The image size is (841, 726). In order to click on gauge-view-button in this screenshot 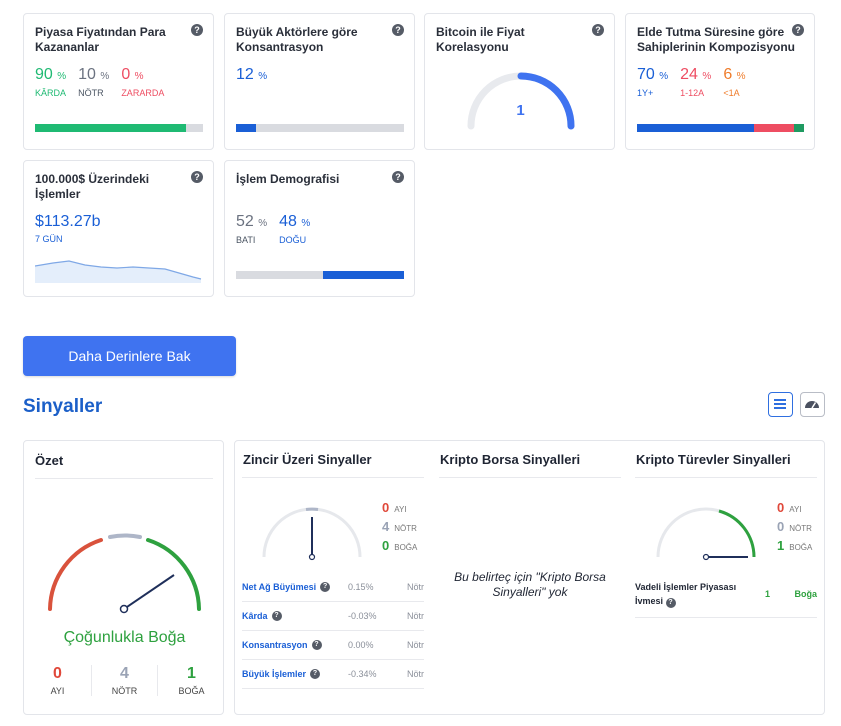, I will do `click(812, 404)`.